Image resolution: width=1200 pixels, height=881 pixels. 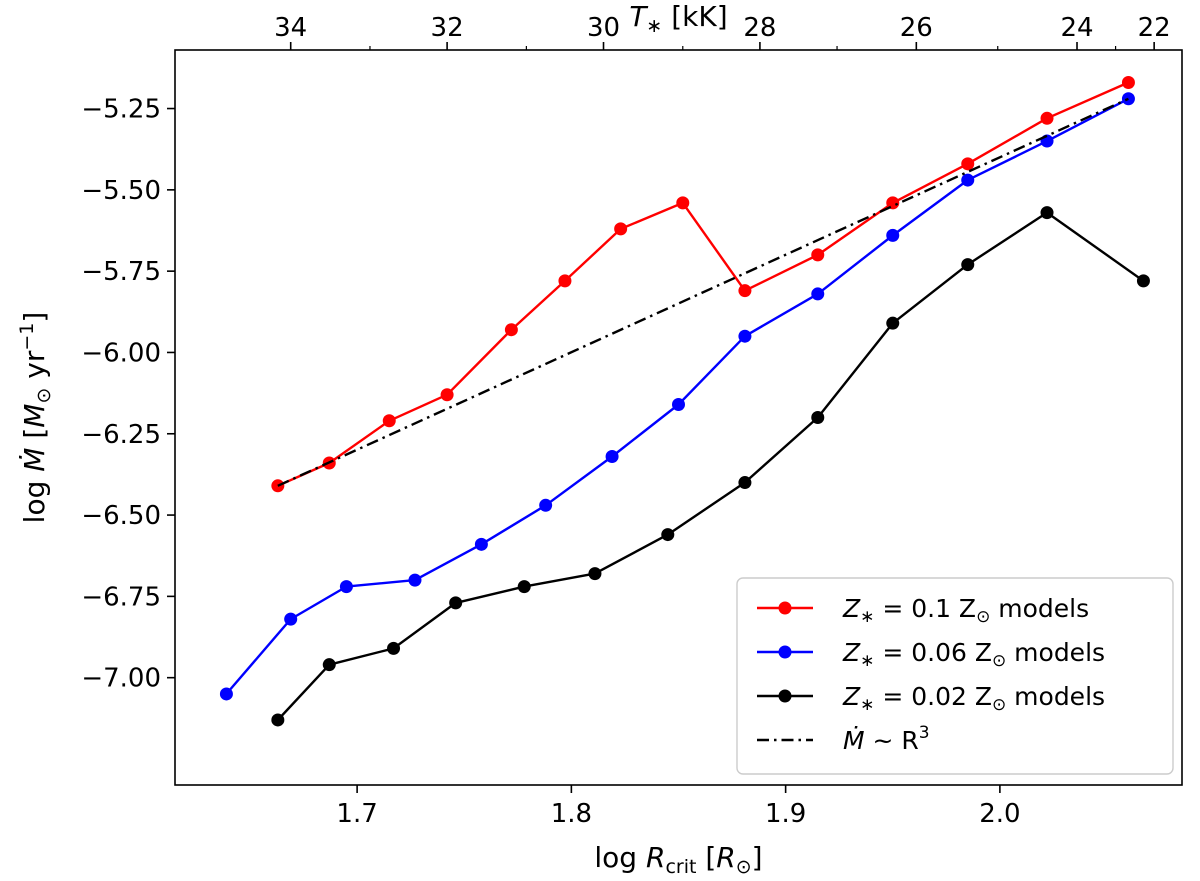 I want to click on top-tick-label: 26, so click(x=916, y=28).